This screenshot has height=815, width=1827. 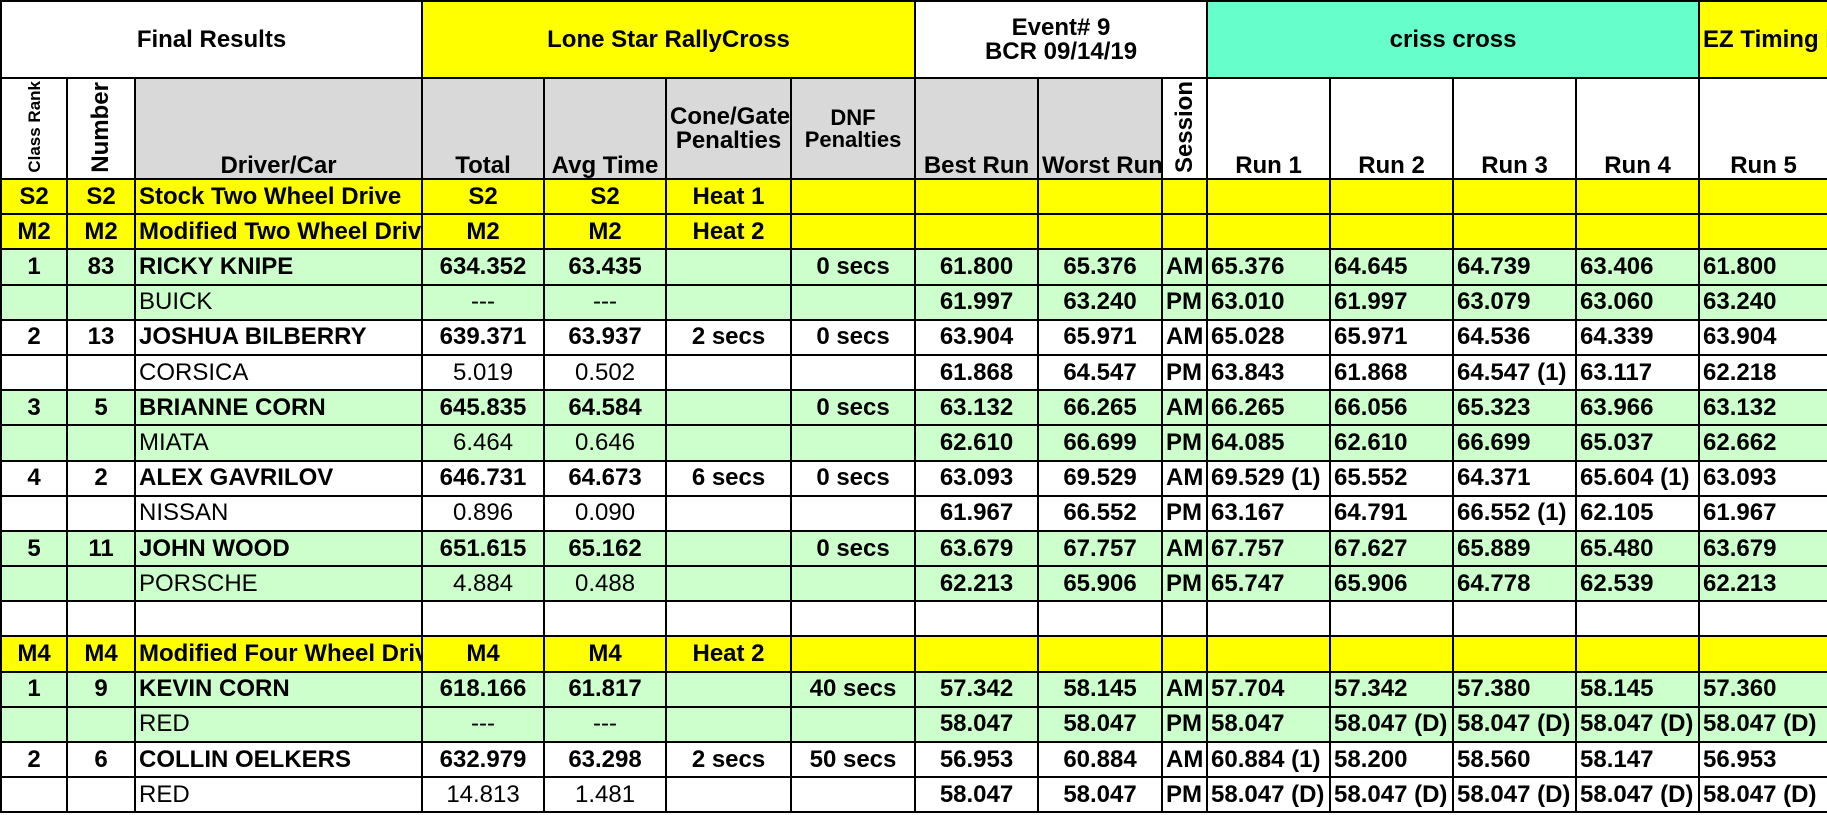 I want to click on worst-run: 65.376, so click(x=1100, y=267).